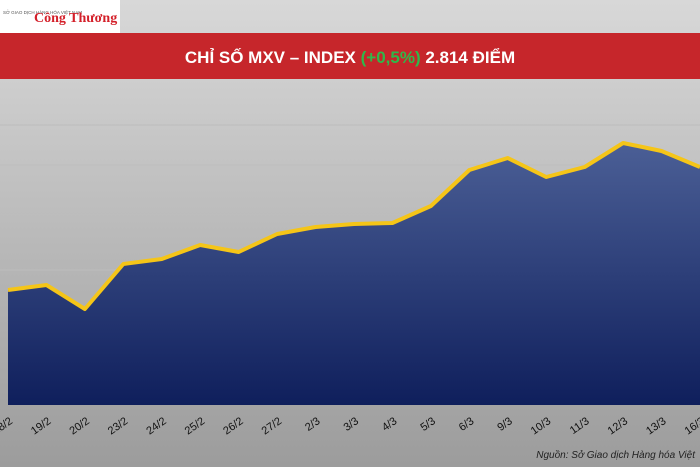 This screenshot has height=467, width=700. I want to click on chart-title: CHỈ SỐ MXV – INDEX (+0,5%) 2.814 ĐIỂM, so click(350, 57).